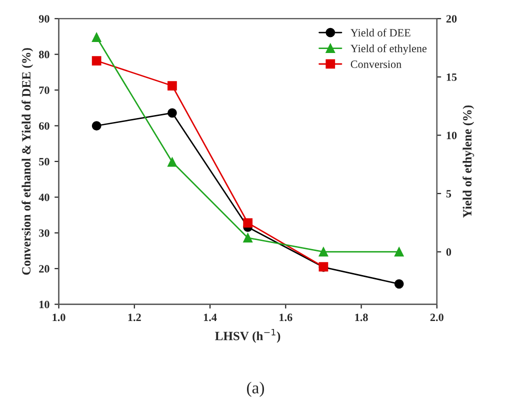  Describe the element at coordinates (44, 19) in the screenshot. I see `y-tick-label: 90` at that location.